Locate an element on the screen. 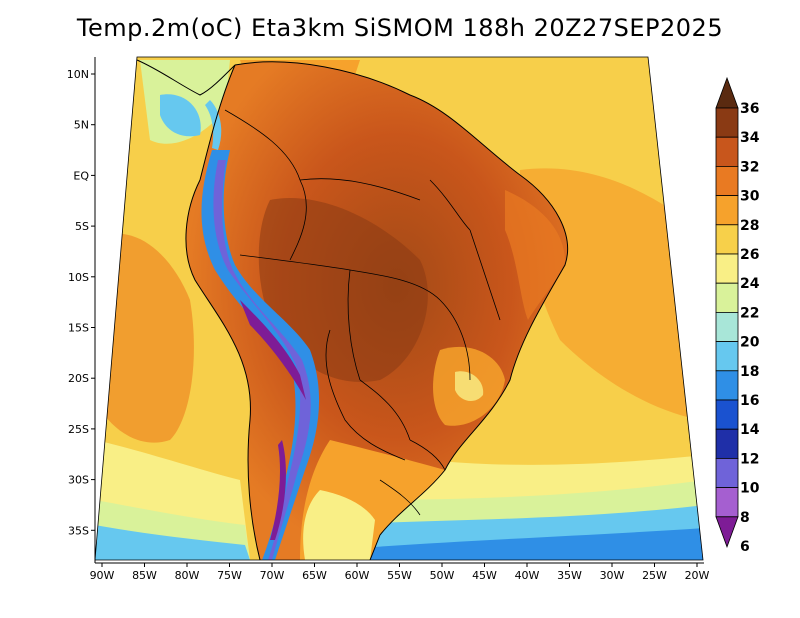 This screenshot has width=800, height=618. colorbar-label: 12 is located at coordinates (749, 459).